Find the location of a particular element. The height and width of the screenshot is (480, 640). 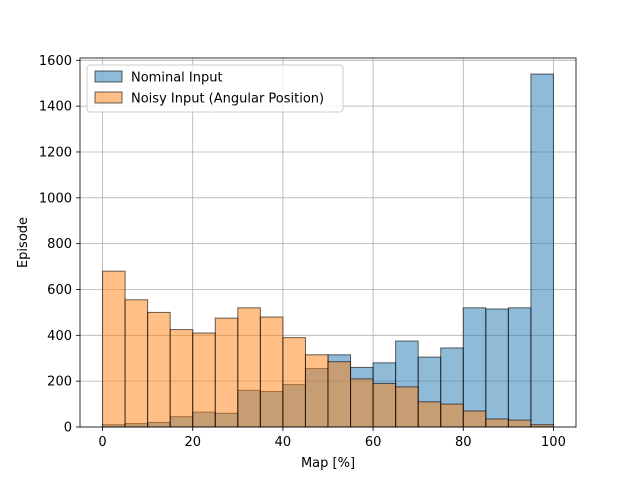

x-tick-label: 80 is located at coordinates (463, 442).